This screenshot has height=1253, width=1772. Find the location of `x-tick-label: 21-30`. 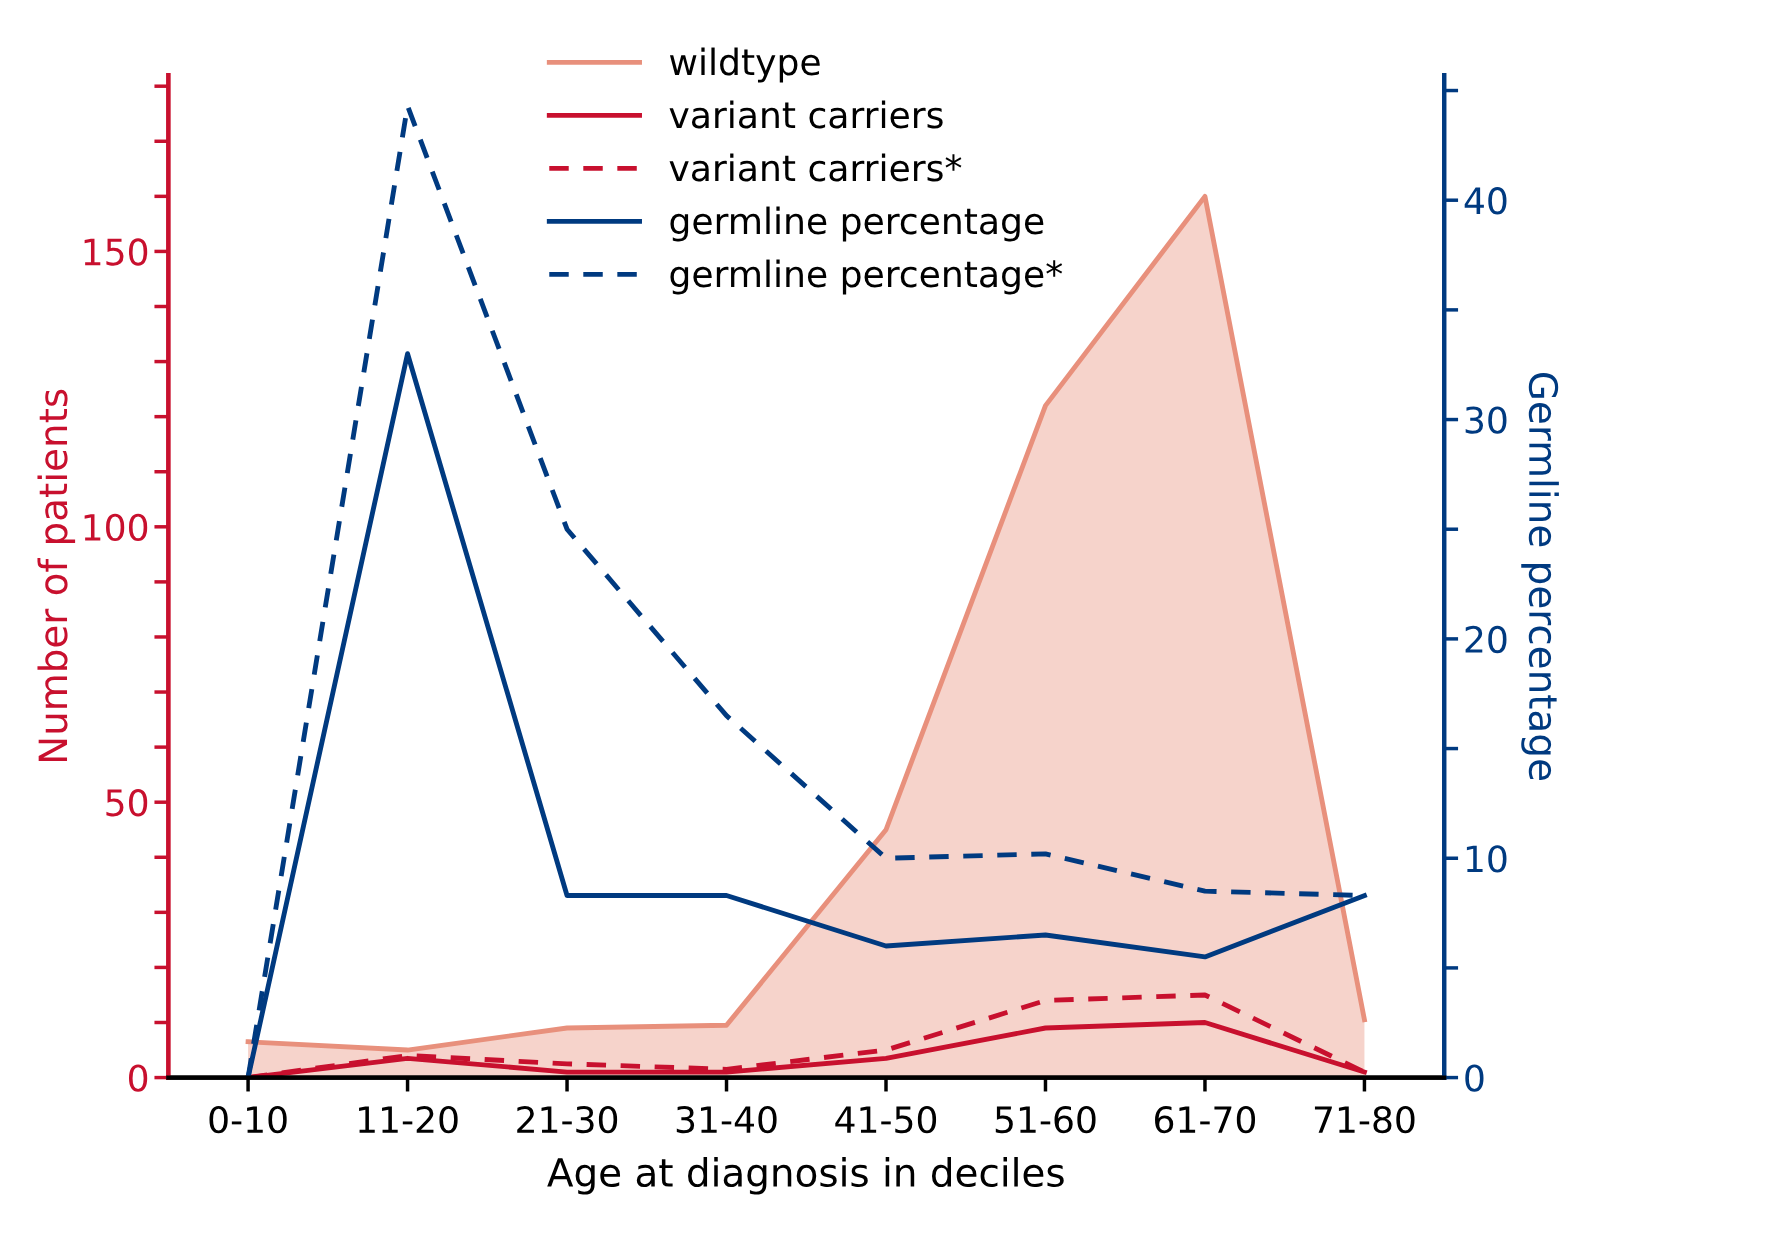

x-tick-label: 21-30 is located at coordinates (567, 1120).